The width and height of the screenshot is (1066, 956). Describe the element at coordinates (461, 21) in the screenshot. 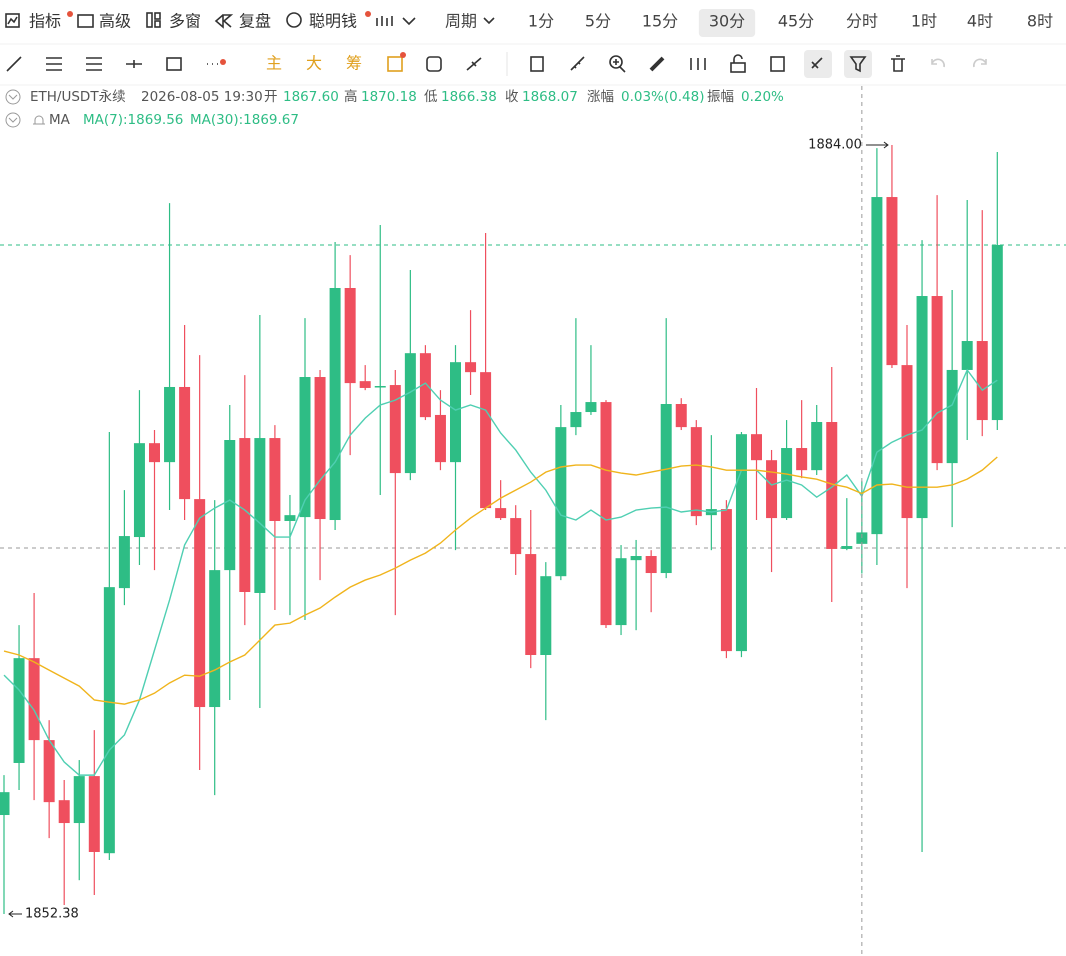

I see `period-menu: 周期` at that location.